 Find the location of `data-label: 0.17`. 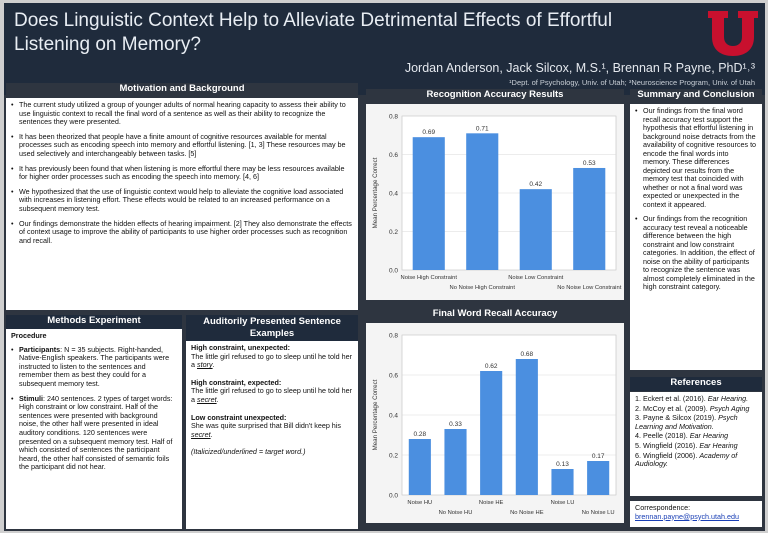

data-label: 0.17 is located at coordinates (598, 456).